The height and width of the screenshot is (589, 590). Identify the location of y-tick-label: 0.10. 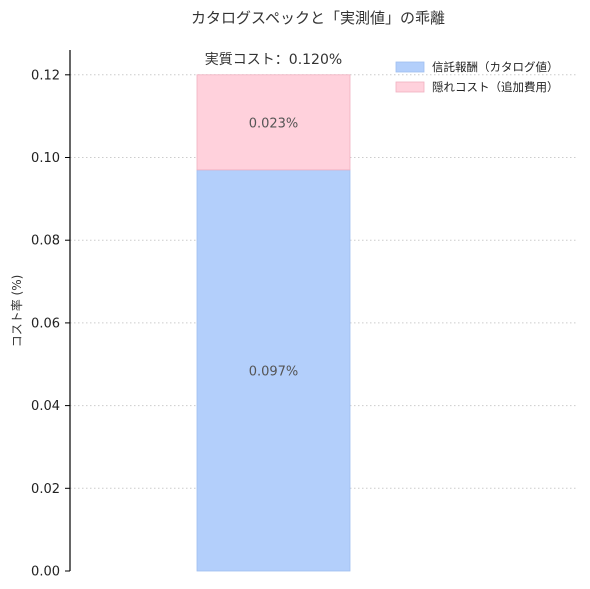
(45, 158).